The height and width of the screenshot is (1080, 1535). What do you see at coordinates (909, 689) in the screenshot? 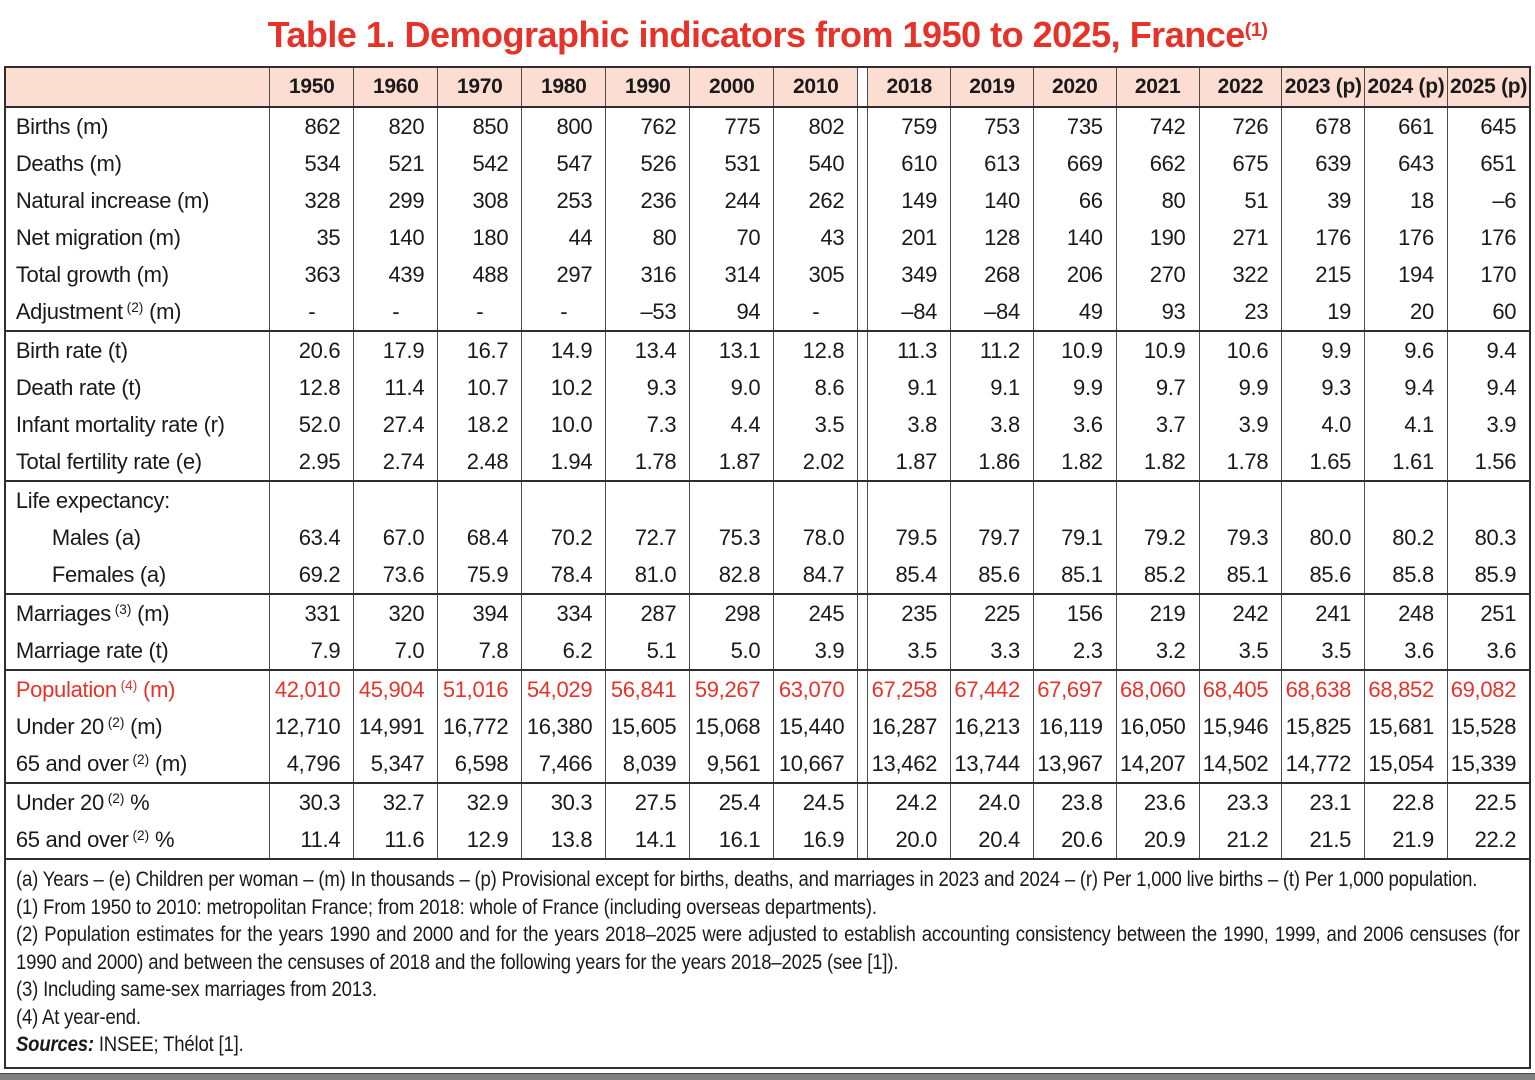
I see `data-cell: 67,258` at bounding box center [909, 689].